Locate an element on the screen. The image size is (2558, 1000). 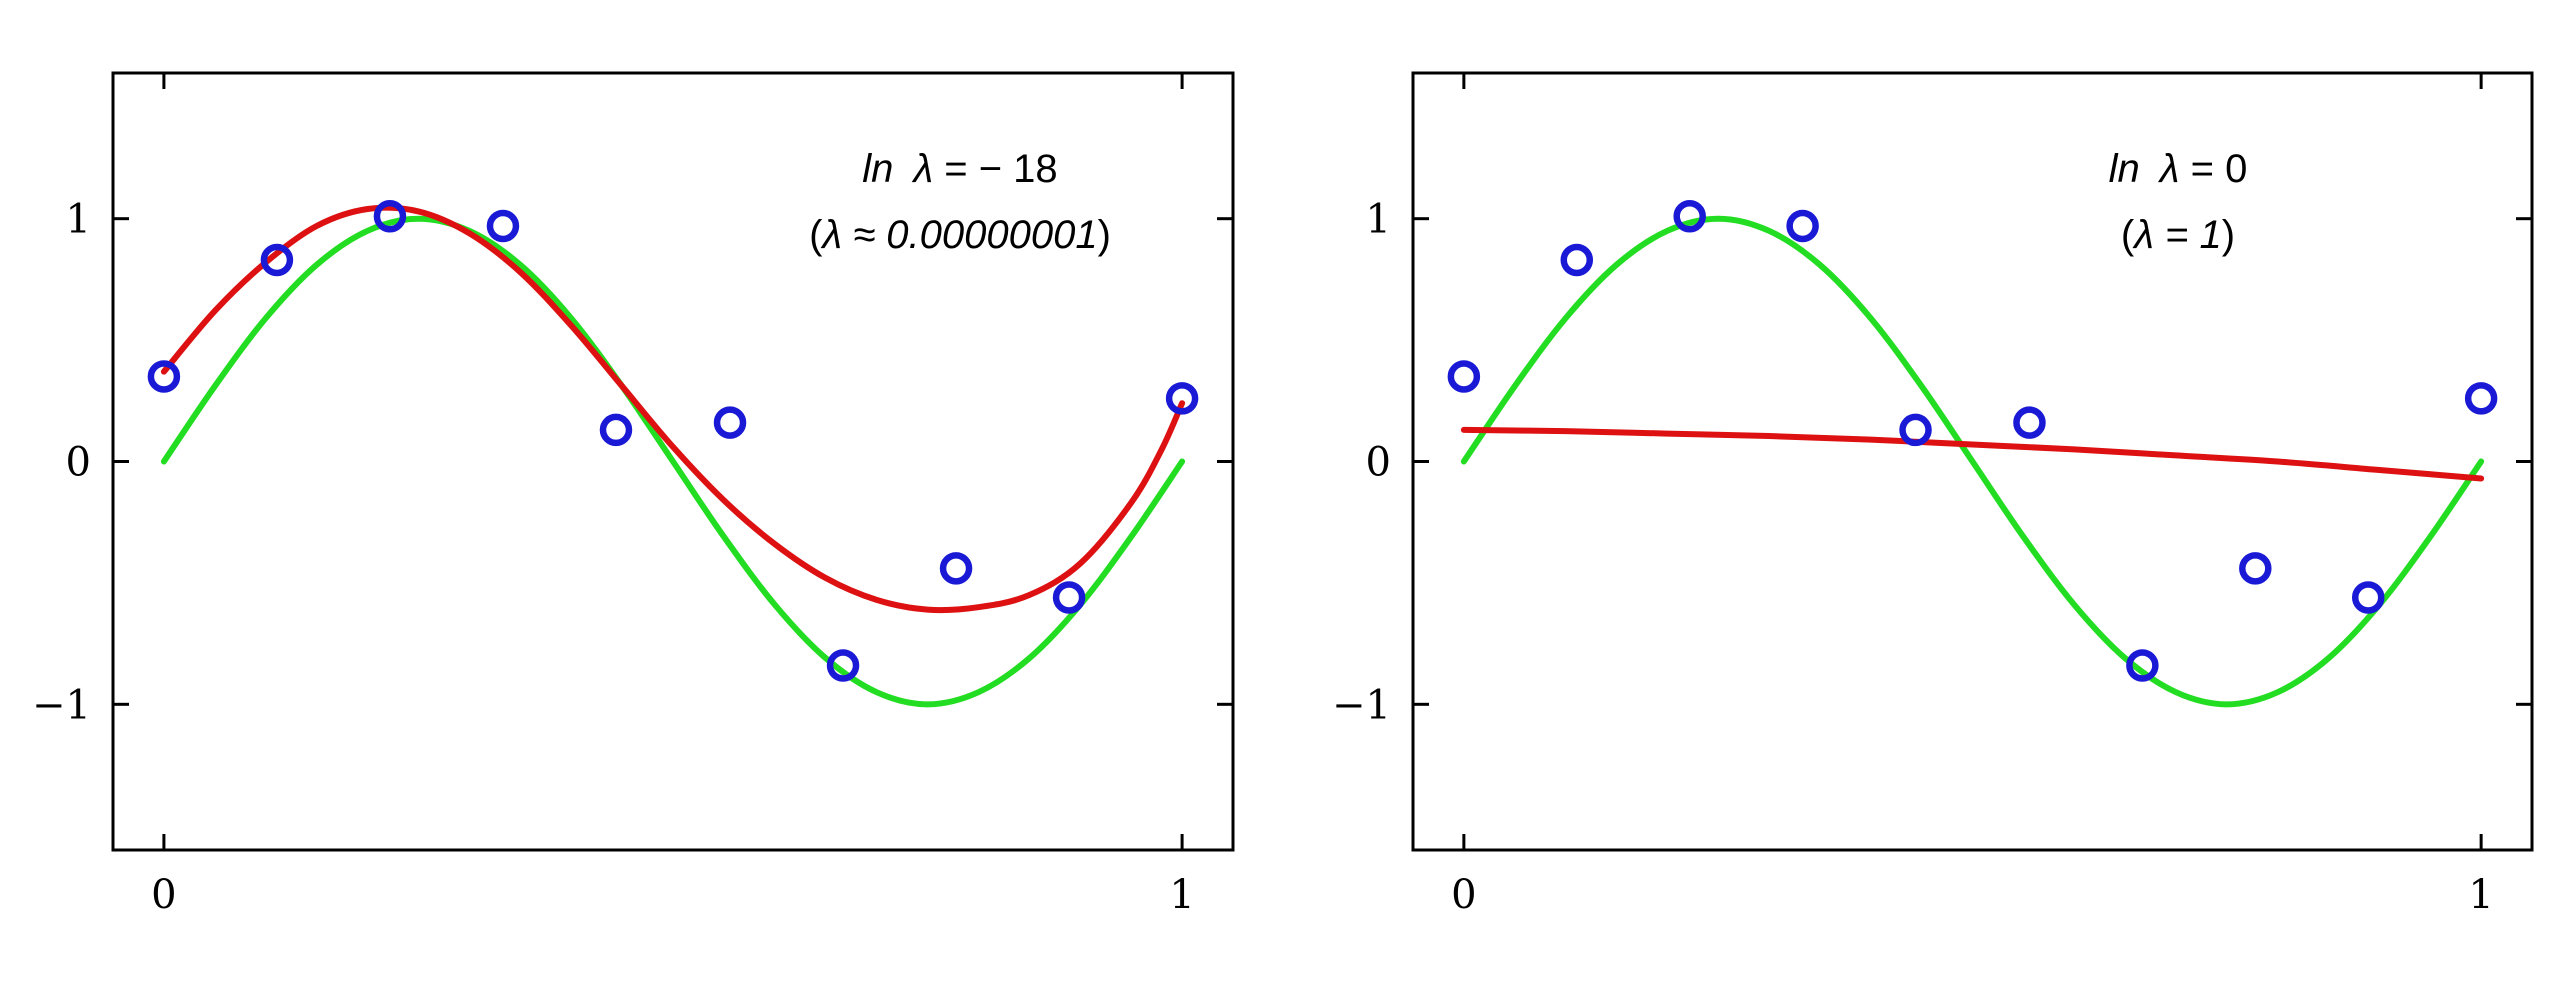
annotation-lambda-value: λ ≈ 0.00000001 is located at coordinates (958, 235).